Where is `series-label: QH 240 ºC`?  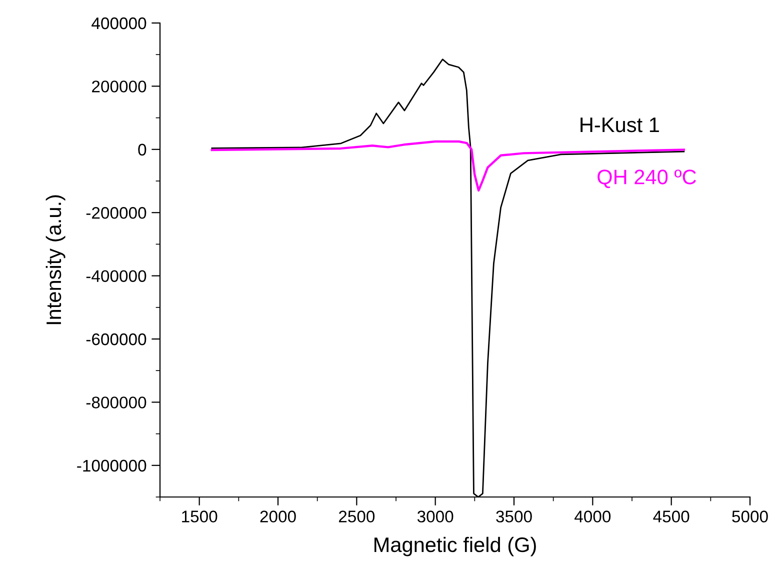 series-label: QH 240 ºC is located at coordinates (647, 179).